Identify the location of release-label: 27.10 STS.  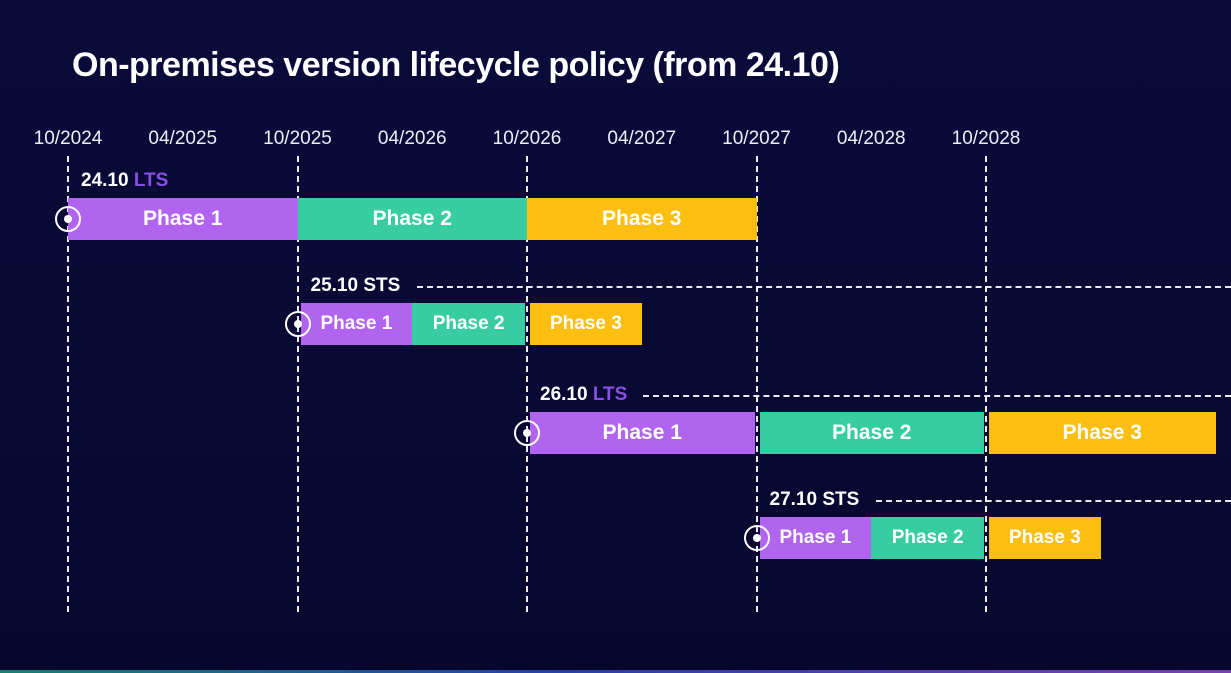
(815, 500).